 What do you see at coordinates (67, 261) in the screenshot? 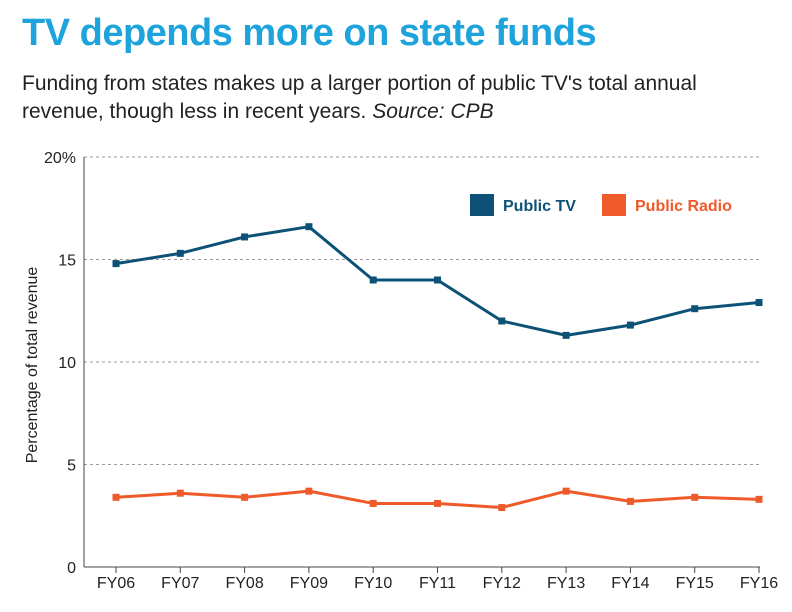
I see `y-tick-label: 15` at bounding box center [67, 261].